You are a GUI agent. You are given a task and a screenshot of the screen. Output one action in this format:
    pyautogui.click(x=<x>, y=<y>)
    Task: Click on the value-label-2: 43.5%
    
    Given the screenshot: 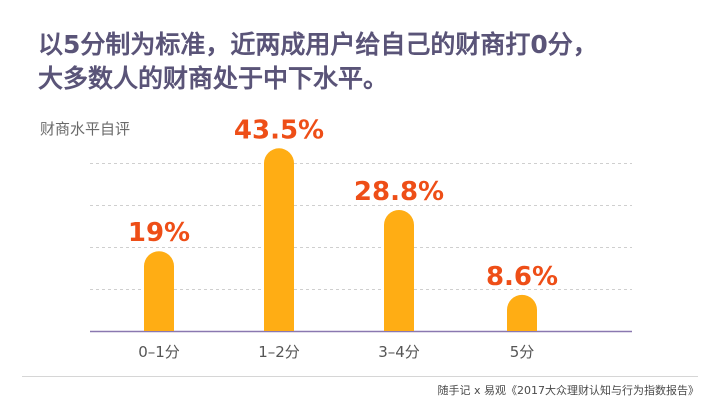 What is the action you would take?
    pyautogui.click(x=279, y=130)
    